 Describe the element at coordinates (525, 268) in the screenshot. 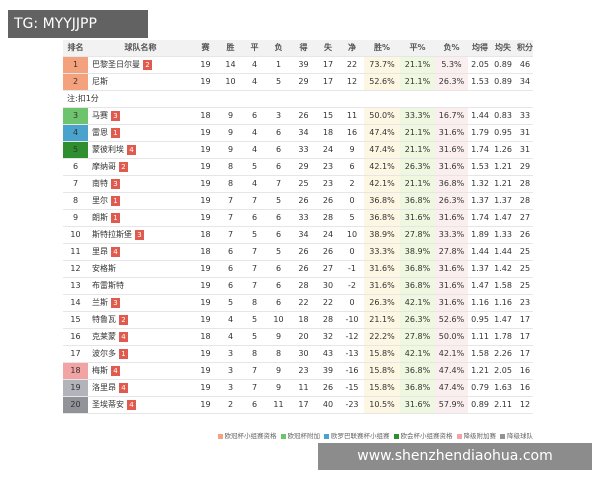

I see `stat-cell: 25` at that location.